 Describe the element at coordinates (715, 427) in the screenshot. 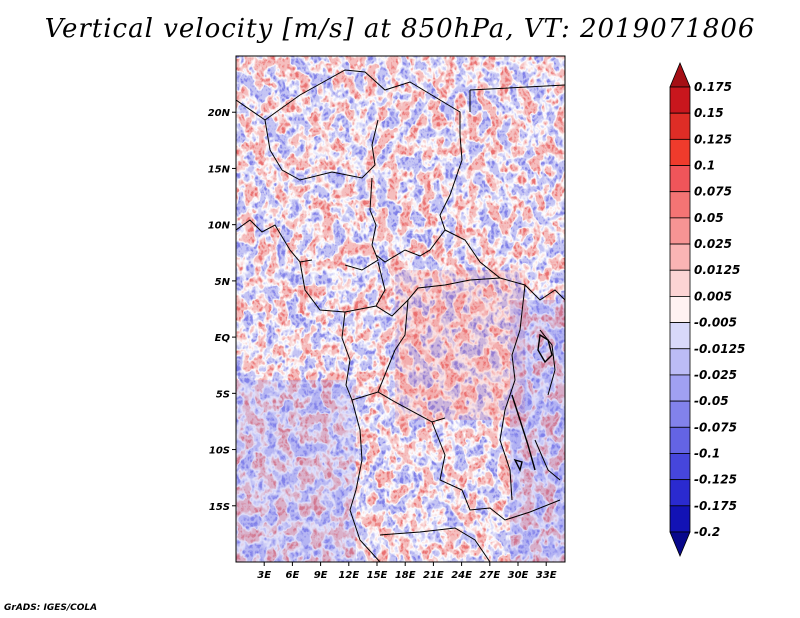

I see `colorbar-label: -0.075` at that location.